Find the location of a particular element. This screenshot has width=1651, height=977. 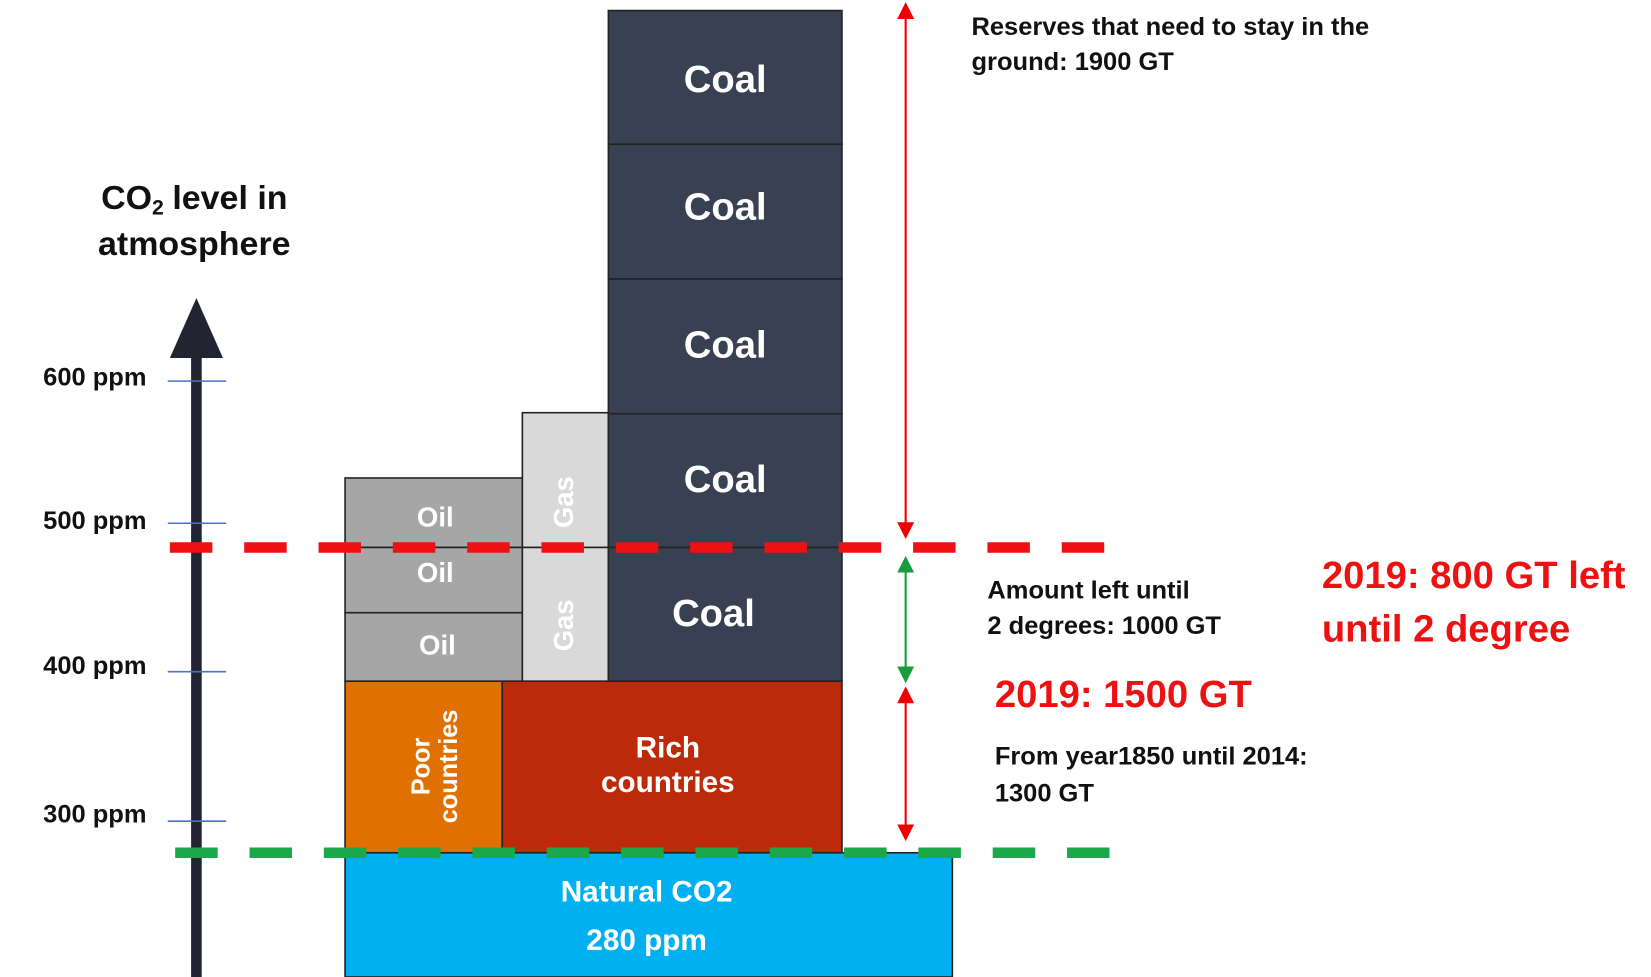

tick-label: 600 ppm is located at coordinates (94, 378).